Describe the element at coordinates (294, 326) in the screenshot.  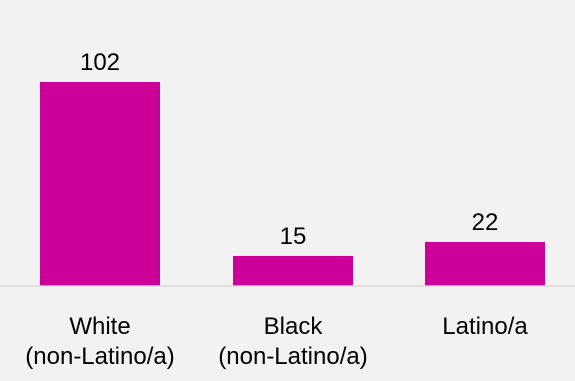
I see `x-tick-label: Black` at that location.